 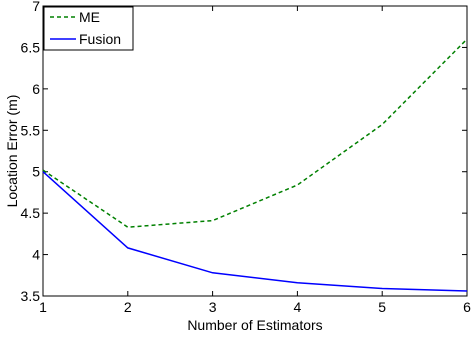 What do you see at coordinates (31, 47) in the screenshot?
I see `y-tick-label: 6.5` at bounding box center [31, 47].